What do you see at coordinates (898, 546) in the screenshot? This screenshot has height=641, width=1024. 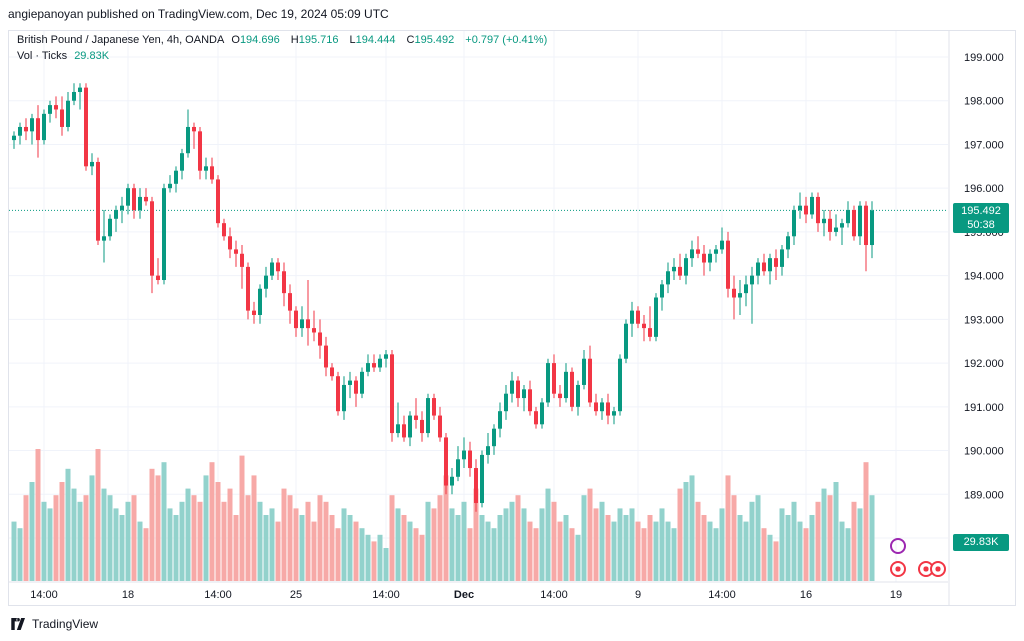 I see `lightning-event-icon` at bounding box center [898, 546].